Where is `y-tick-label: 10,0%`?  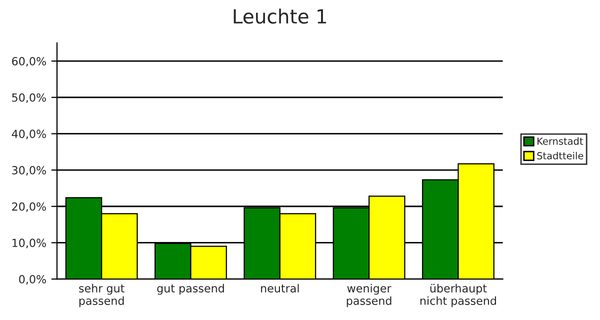
y-tick-label: 10,0% is located at coordinates (29, 243).